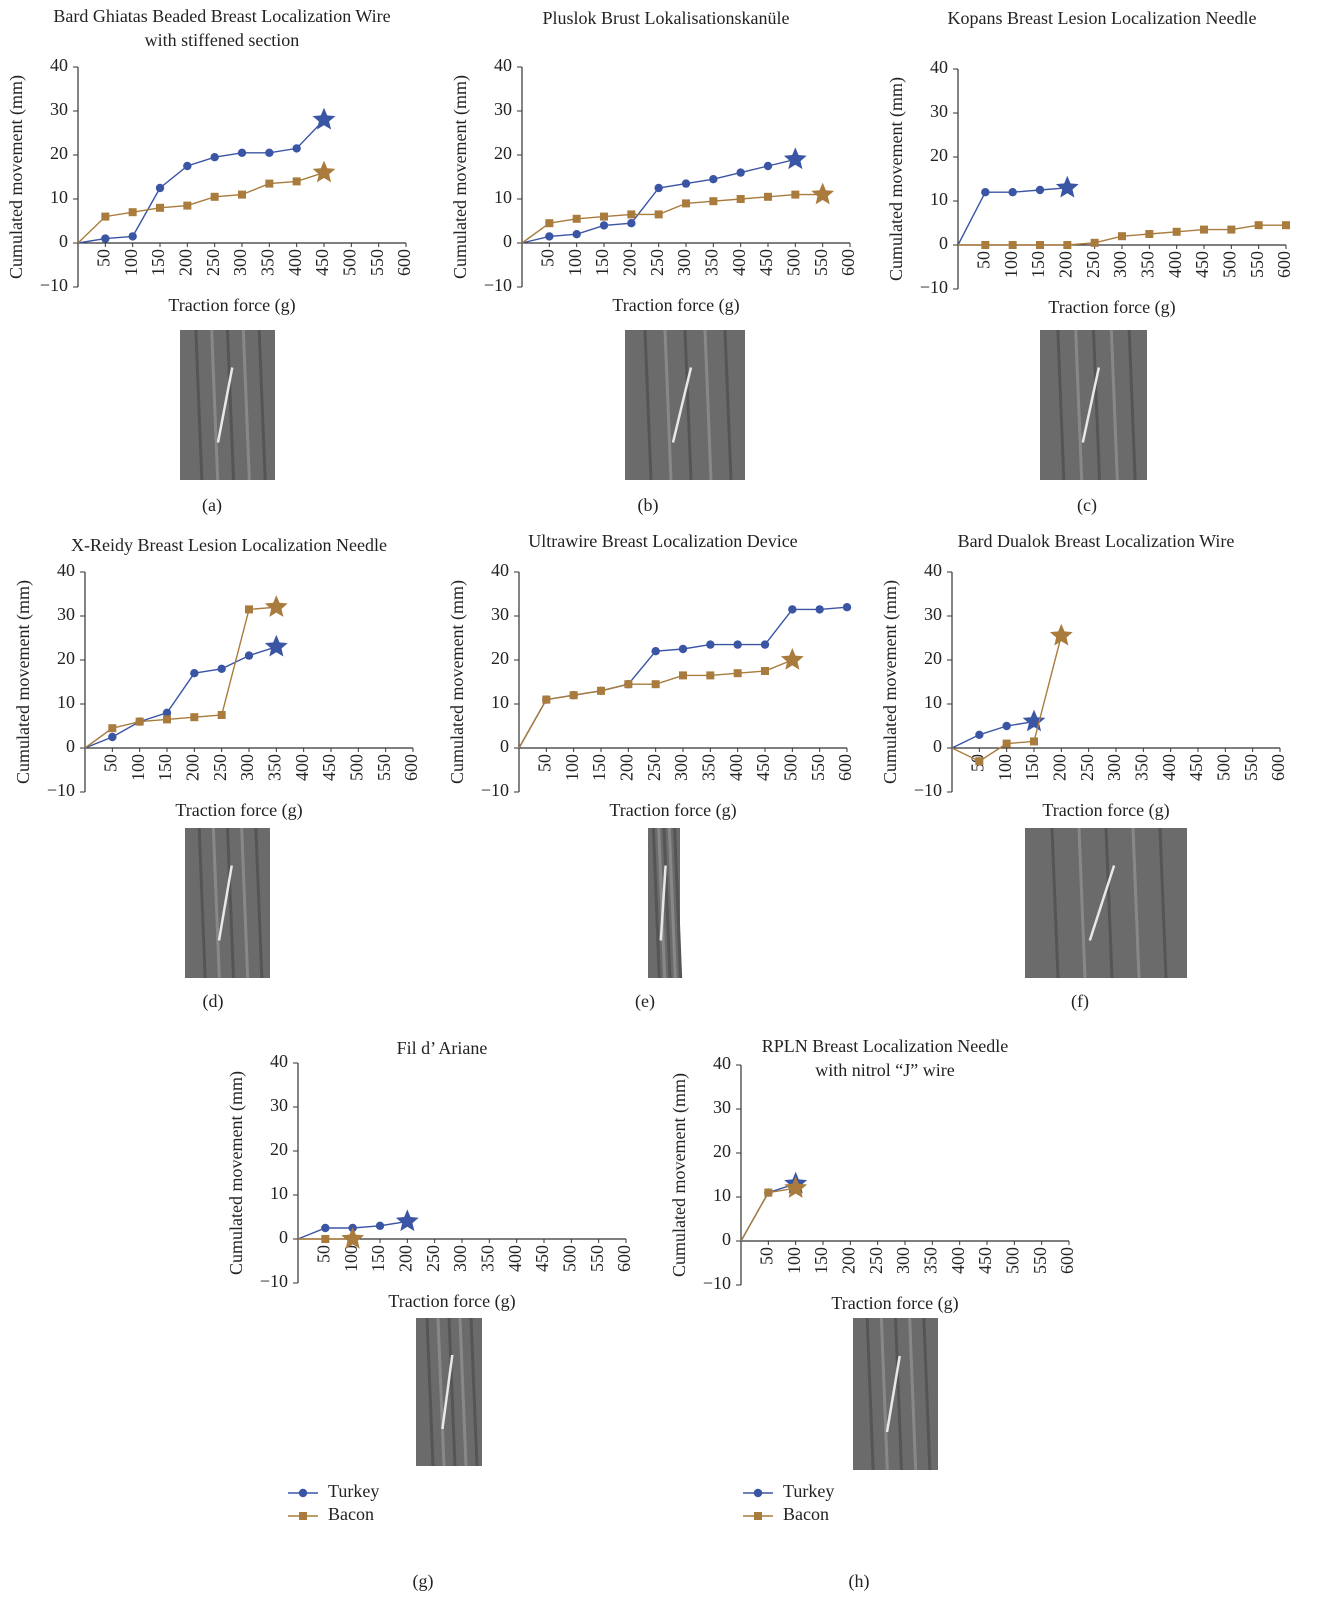 The width and height of the screenshot is (1325, 1597). What do you see at coordinates (1080, 1001) in the screenshot?
I see `panel-label: (f)` at bounding box center [1080, 1001].